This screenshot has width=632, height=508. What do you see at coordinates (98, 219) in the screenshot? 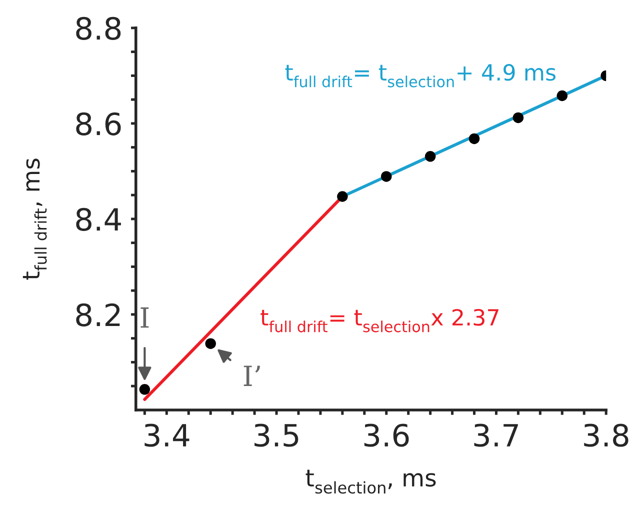
I see `y-tick-label: 8.4` at bounding box center [98, 219].